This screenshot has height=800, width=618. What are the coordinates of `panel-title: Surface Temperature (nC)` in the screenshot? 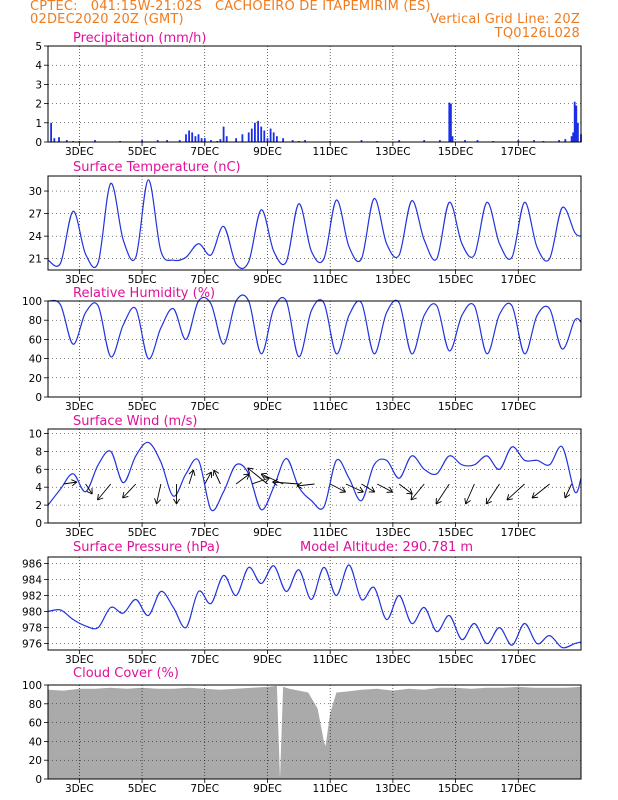 It's located at (157, 167).